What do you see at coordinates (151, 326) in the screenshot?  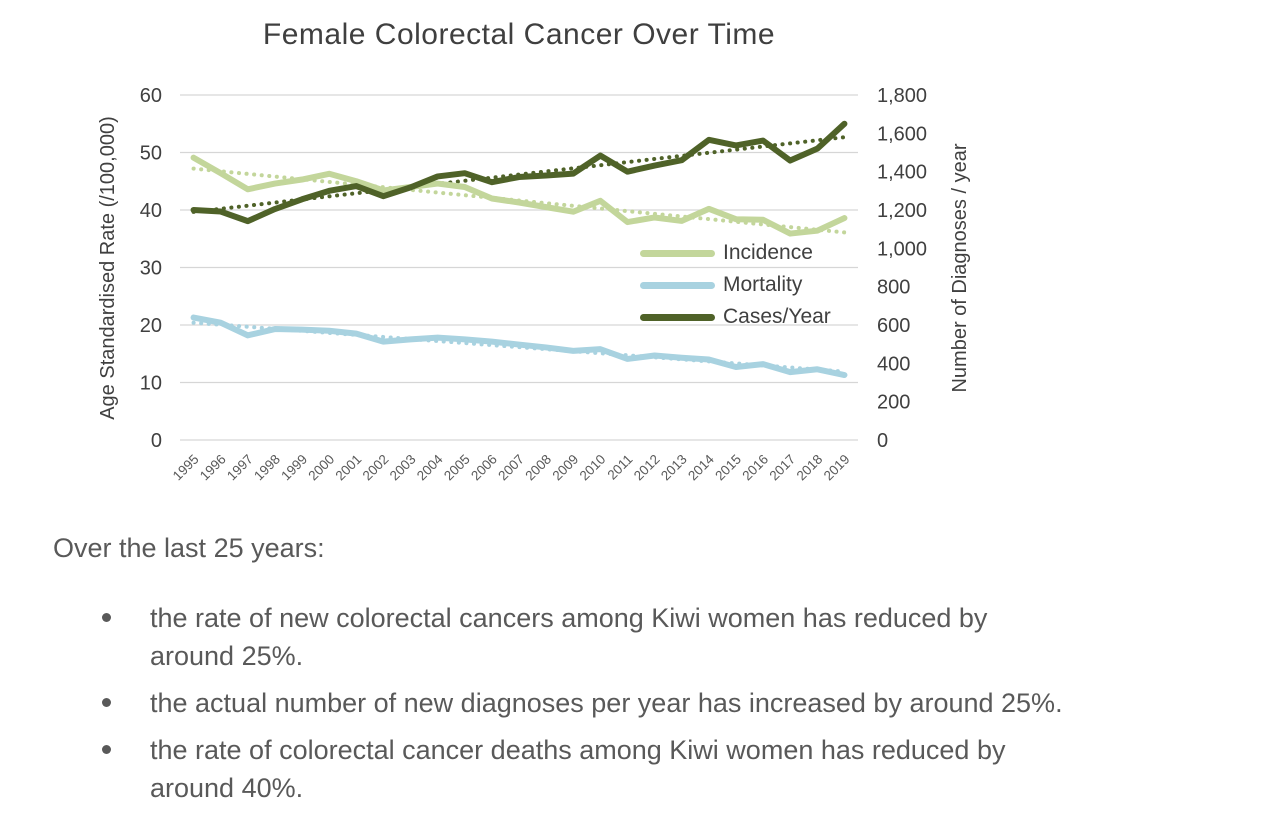 I see `y-left-tick: 20` at bounding box center [151, 326].